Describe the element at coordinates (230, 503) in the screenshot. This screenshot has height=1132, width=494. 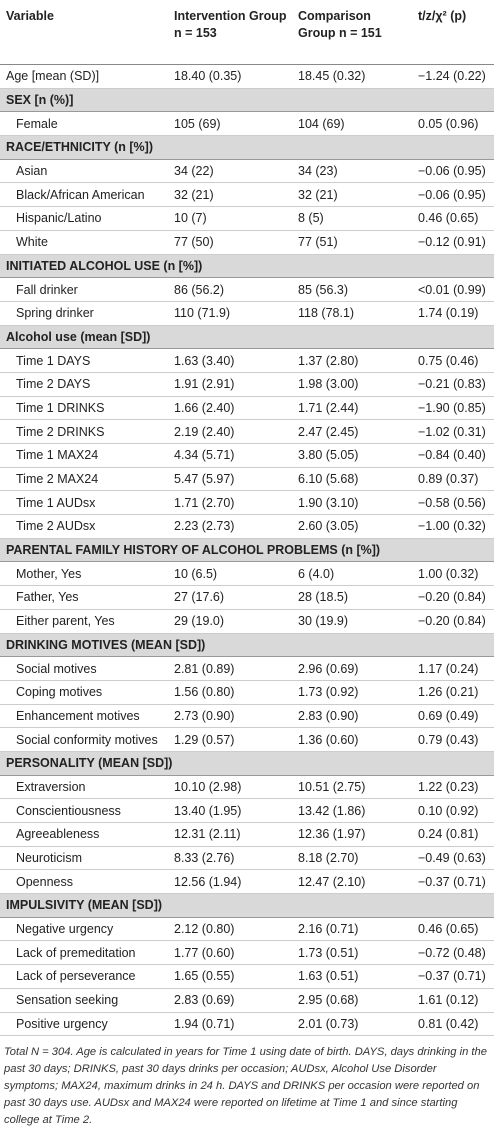
I see `cell: 1.71 (2.70)` at that location.